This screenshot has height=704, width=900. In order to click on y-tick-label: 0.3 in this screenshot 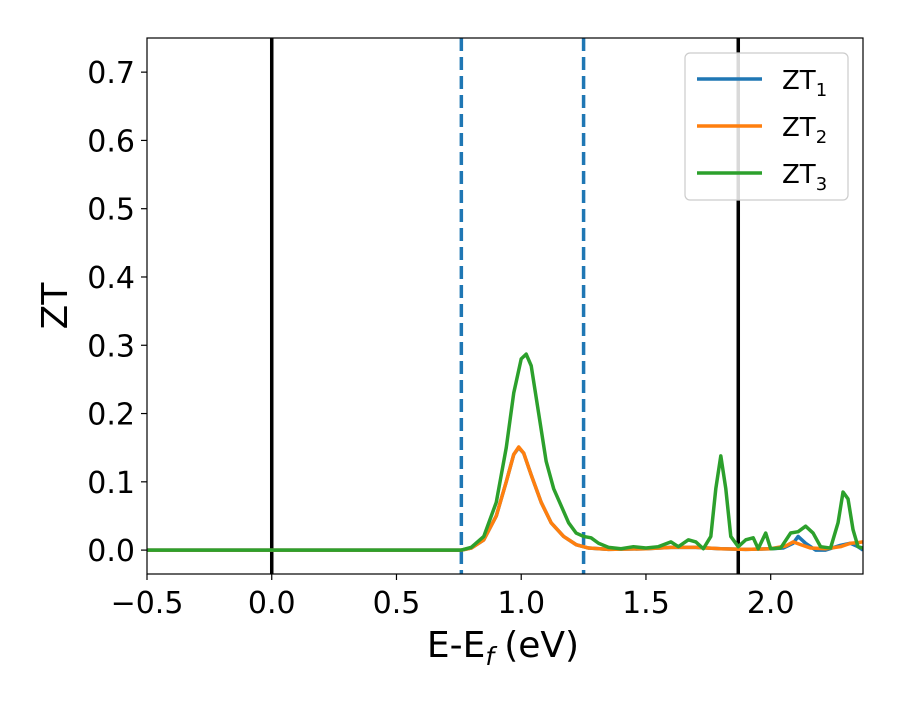, I will do `click(111, 346)`.